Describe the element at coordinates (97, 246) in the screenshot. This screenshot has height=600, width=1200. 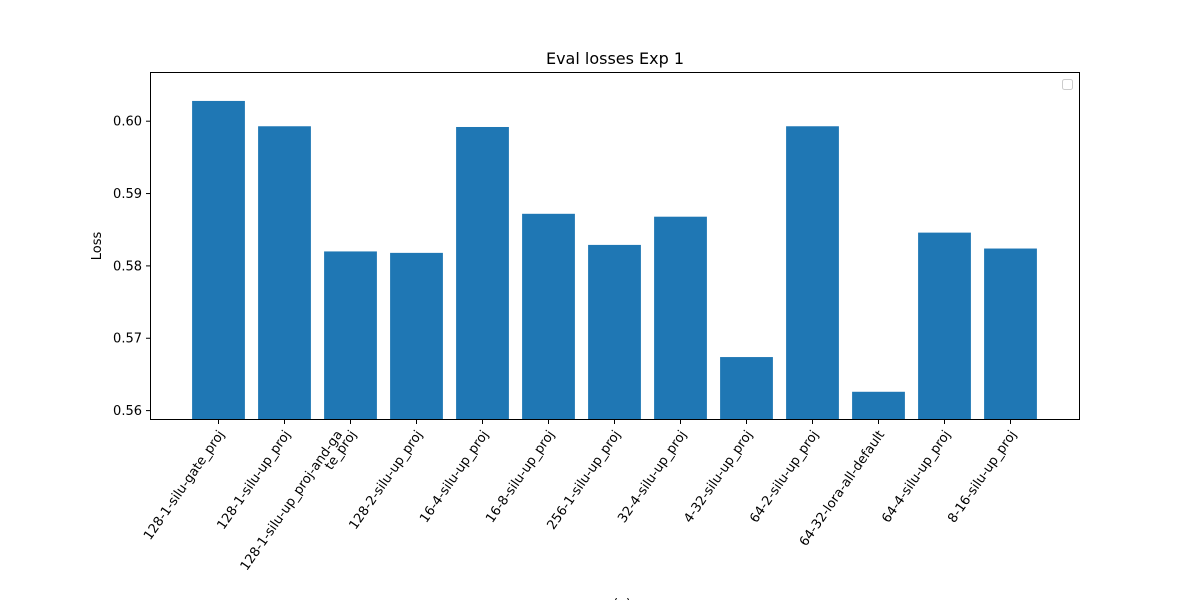
I see `y-axis-label: Loss` at that location.